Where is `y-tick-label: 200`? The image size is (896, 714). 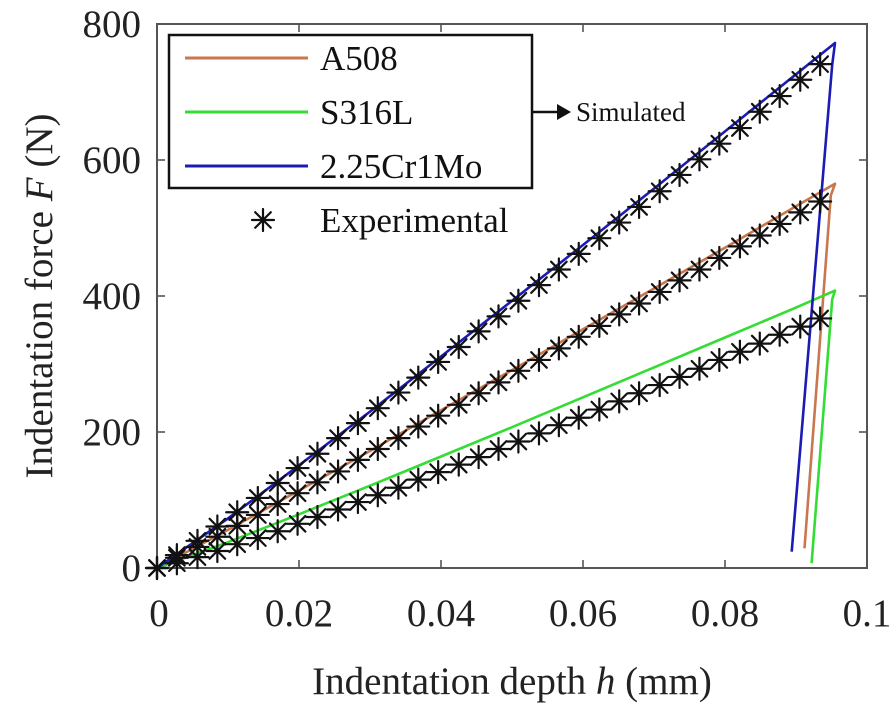 y-tick-label: 200 is located at coordinates (112, 432).